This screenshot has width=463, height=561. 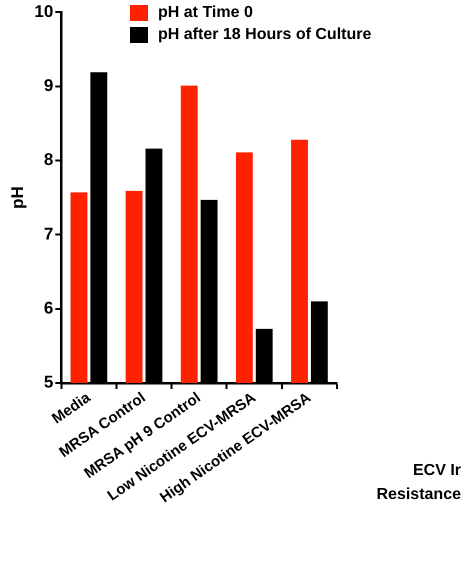 What do you see at coordinates (44, 11) in the screenshot?
I see `y-tick-label: 10` at bounding box center [44, 11].